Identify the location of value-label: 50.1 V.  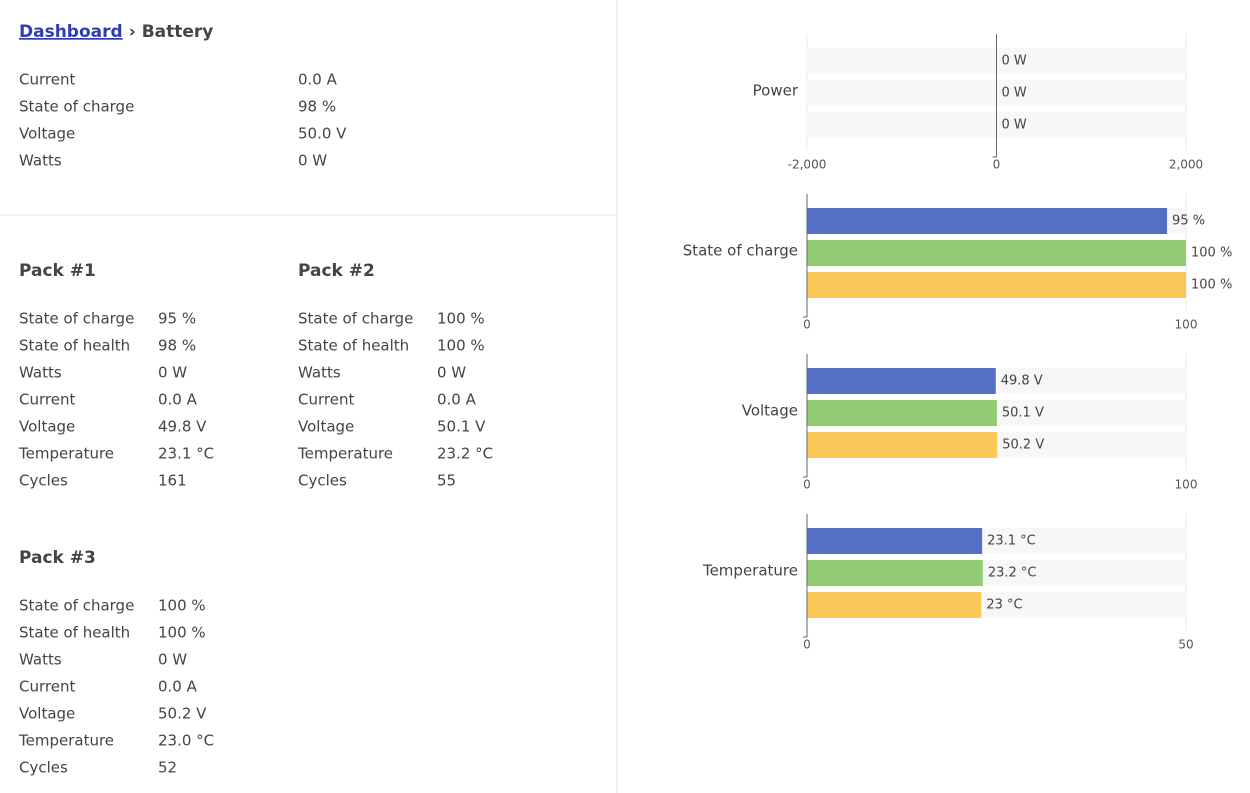
(1023, 413).